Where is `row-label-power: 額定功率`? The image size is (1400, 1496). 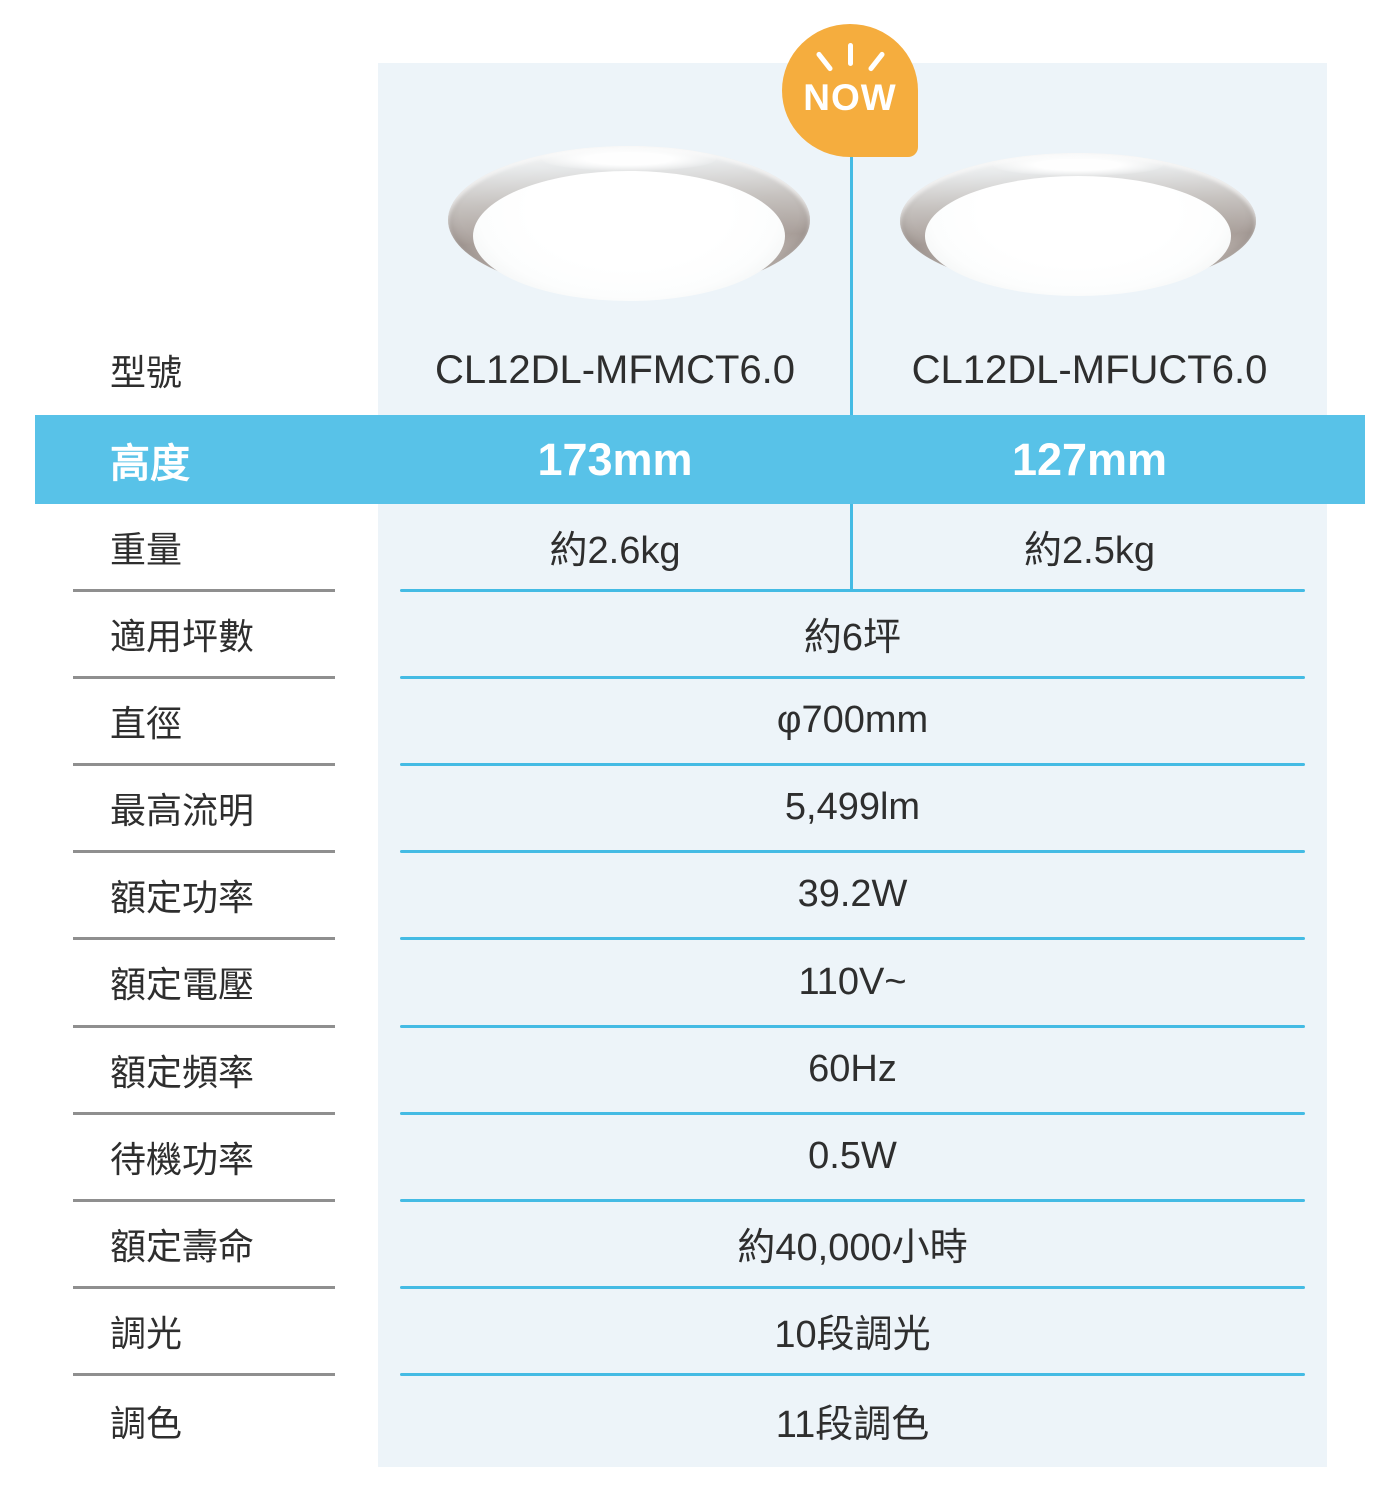
row-label-power: 額定功率 is located at coordinates (182, 897).